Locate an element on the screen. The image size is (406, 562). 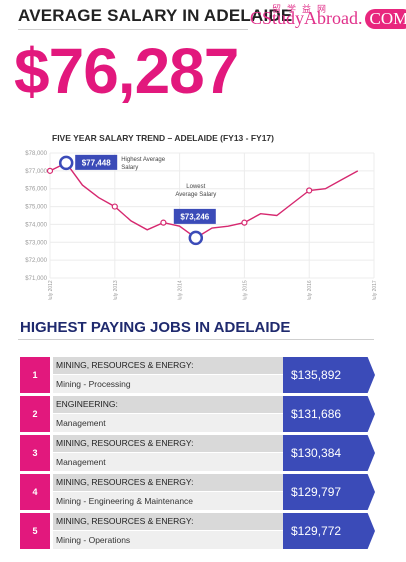
x-tick-label: July 2016 is located at coordinates (310, 290).